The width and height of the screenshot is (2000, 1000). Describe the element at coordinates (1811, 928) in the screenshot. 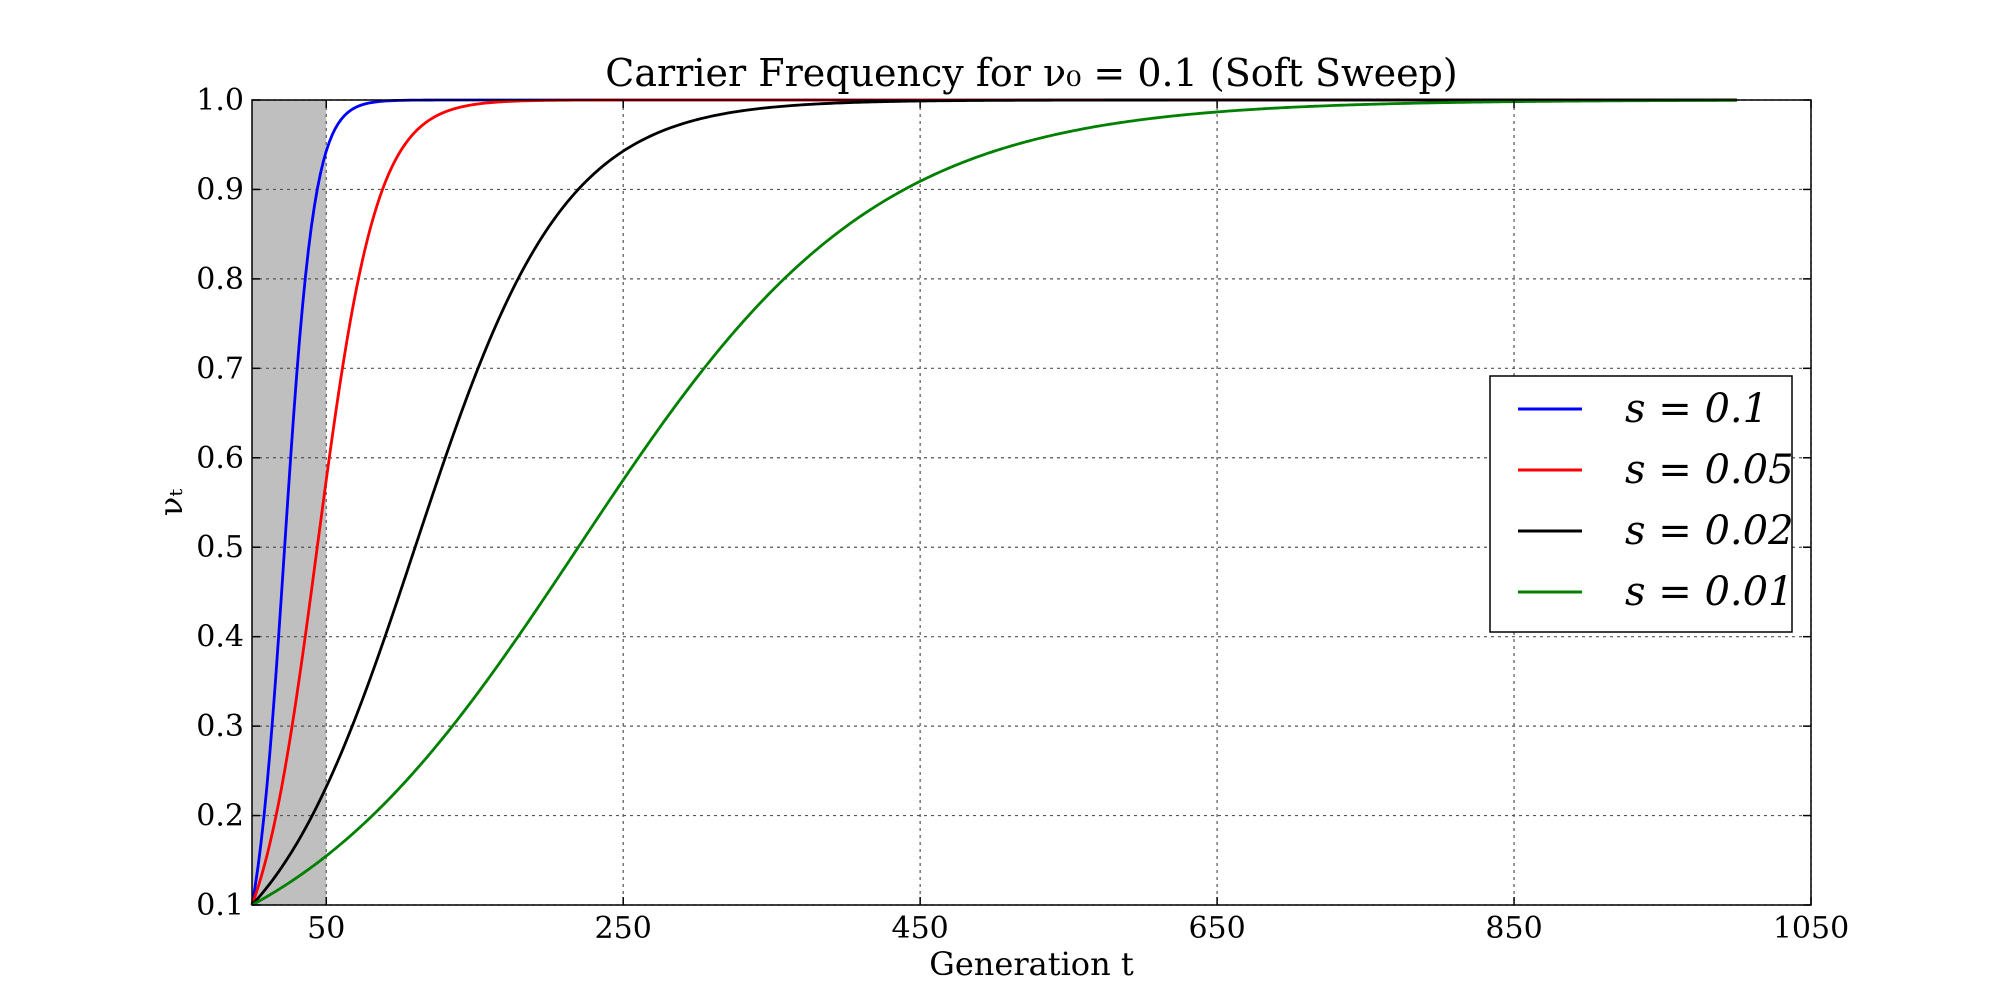

I see `x-tick-label: 1050` at that location.